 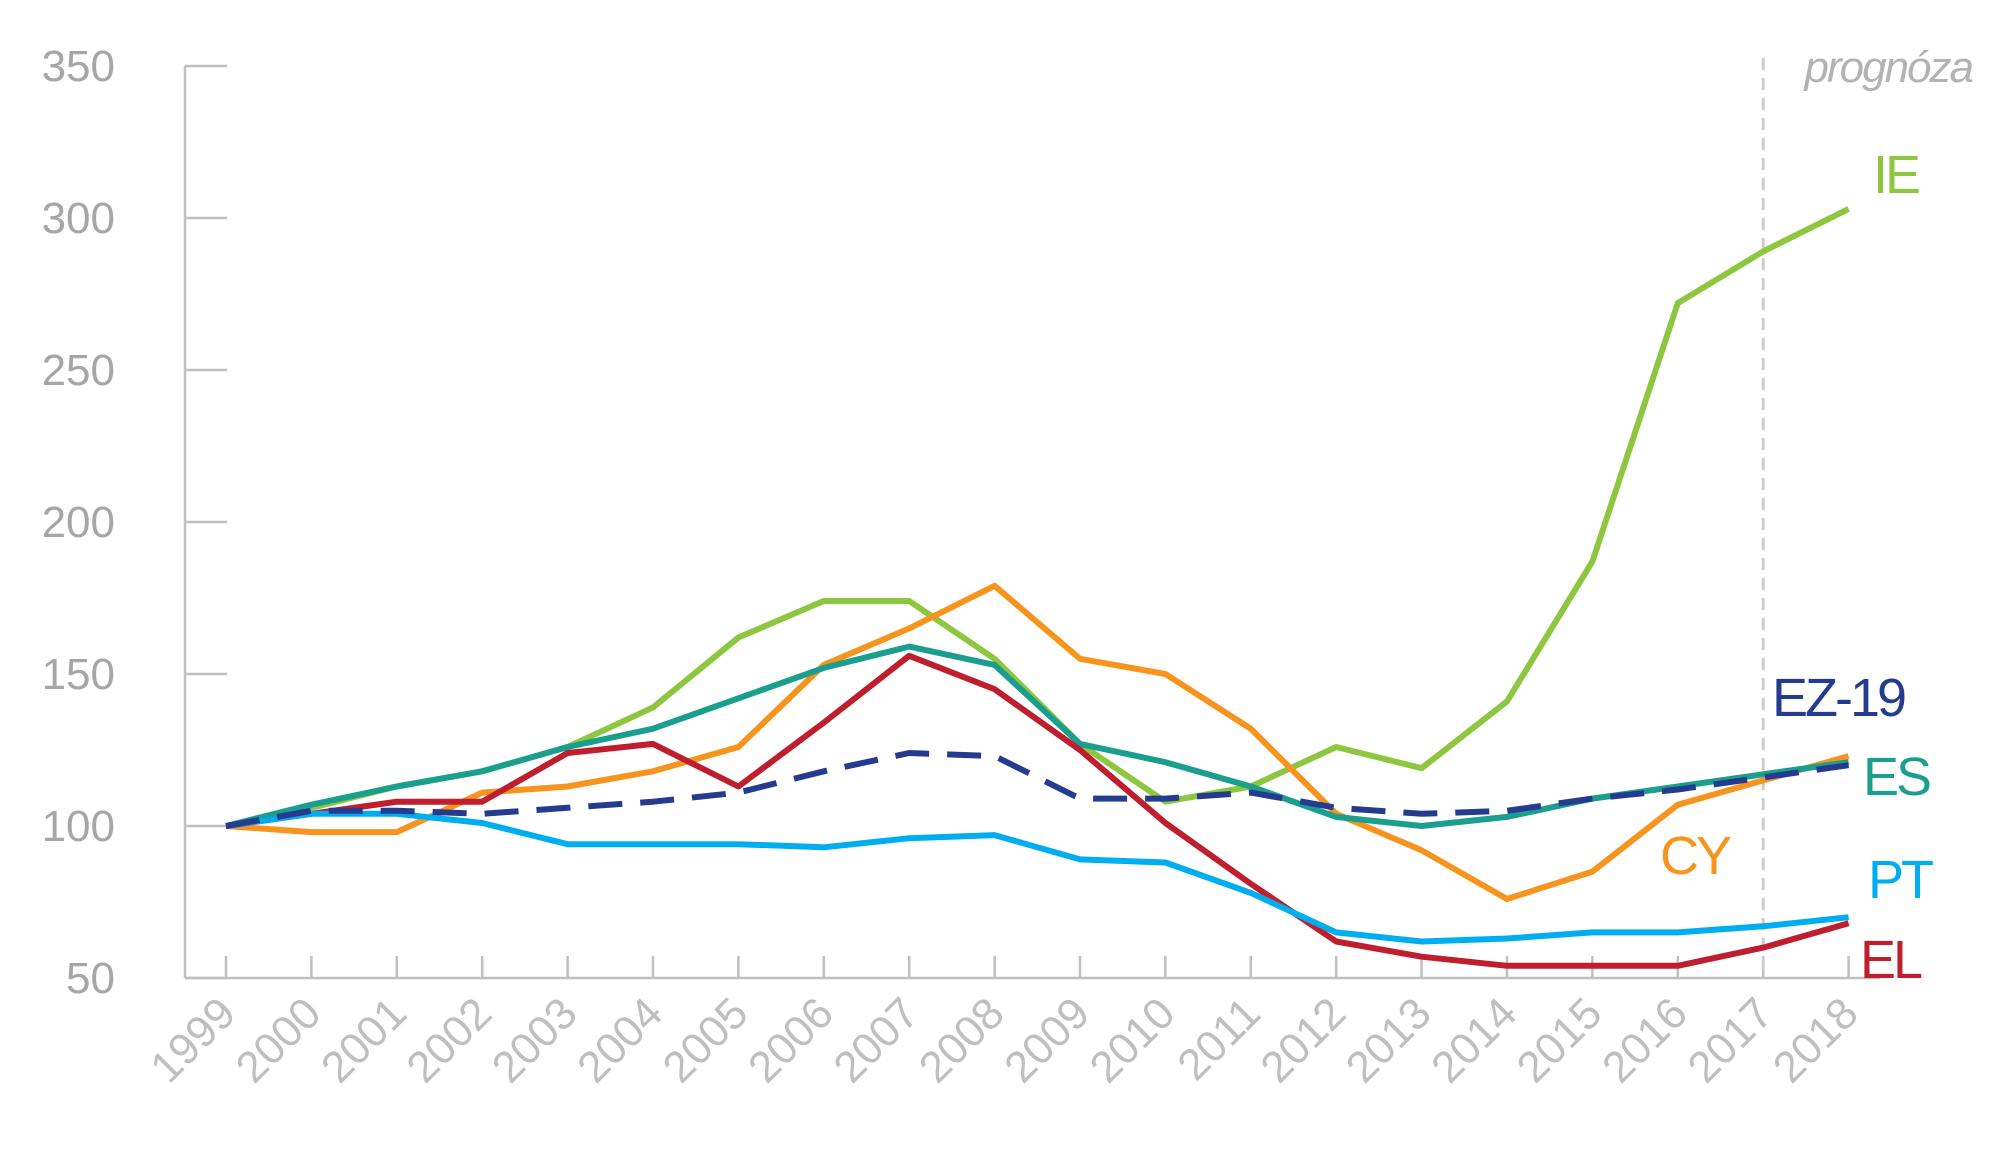 I want to click on series-label-cy: CY, so click(x=1695, y=856).